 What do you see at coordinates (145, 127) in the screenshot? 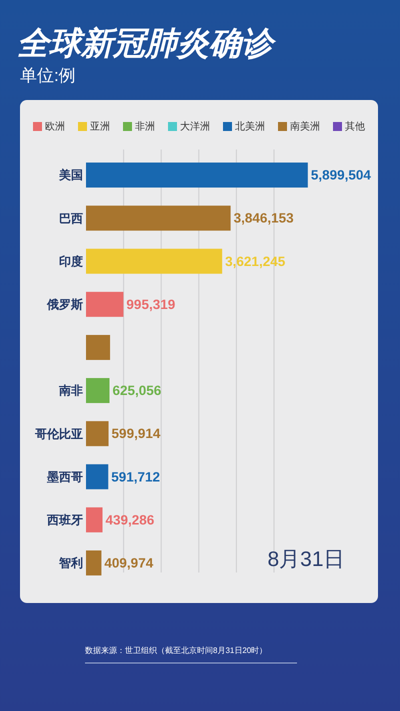
I see `legend-label: 非洲` at bounding box center [145, 127].